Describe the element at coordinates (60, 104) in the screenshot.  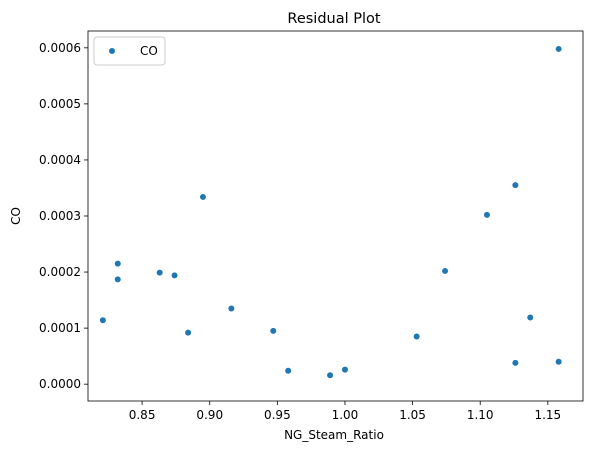
I see `y-tick-label: 0.0005` at that location.